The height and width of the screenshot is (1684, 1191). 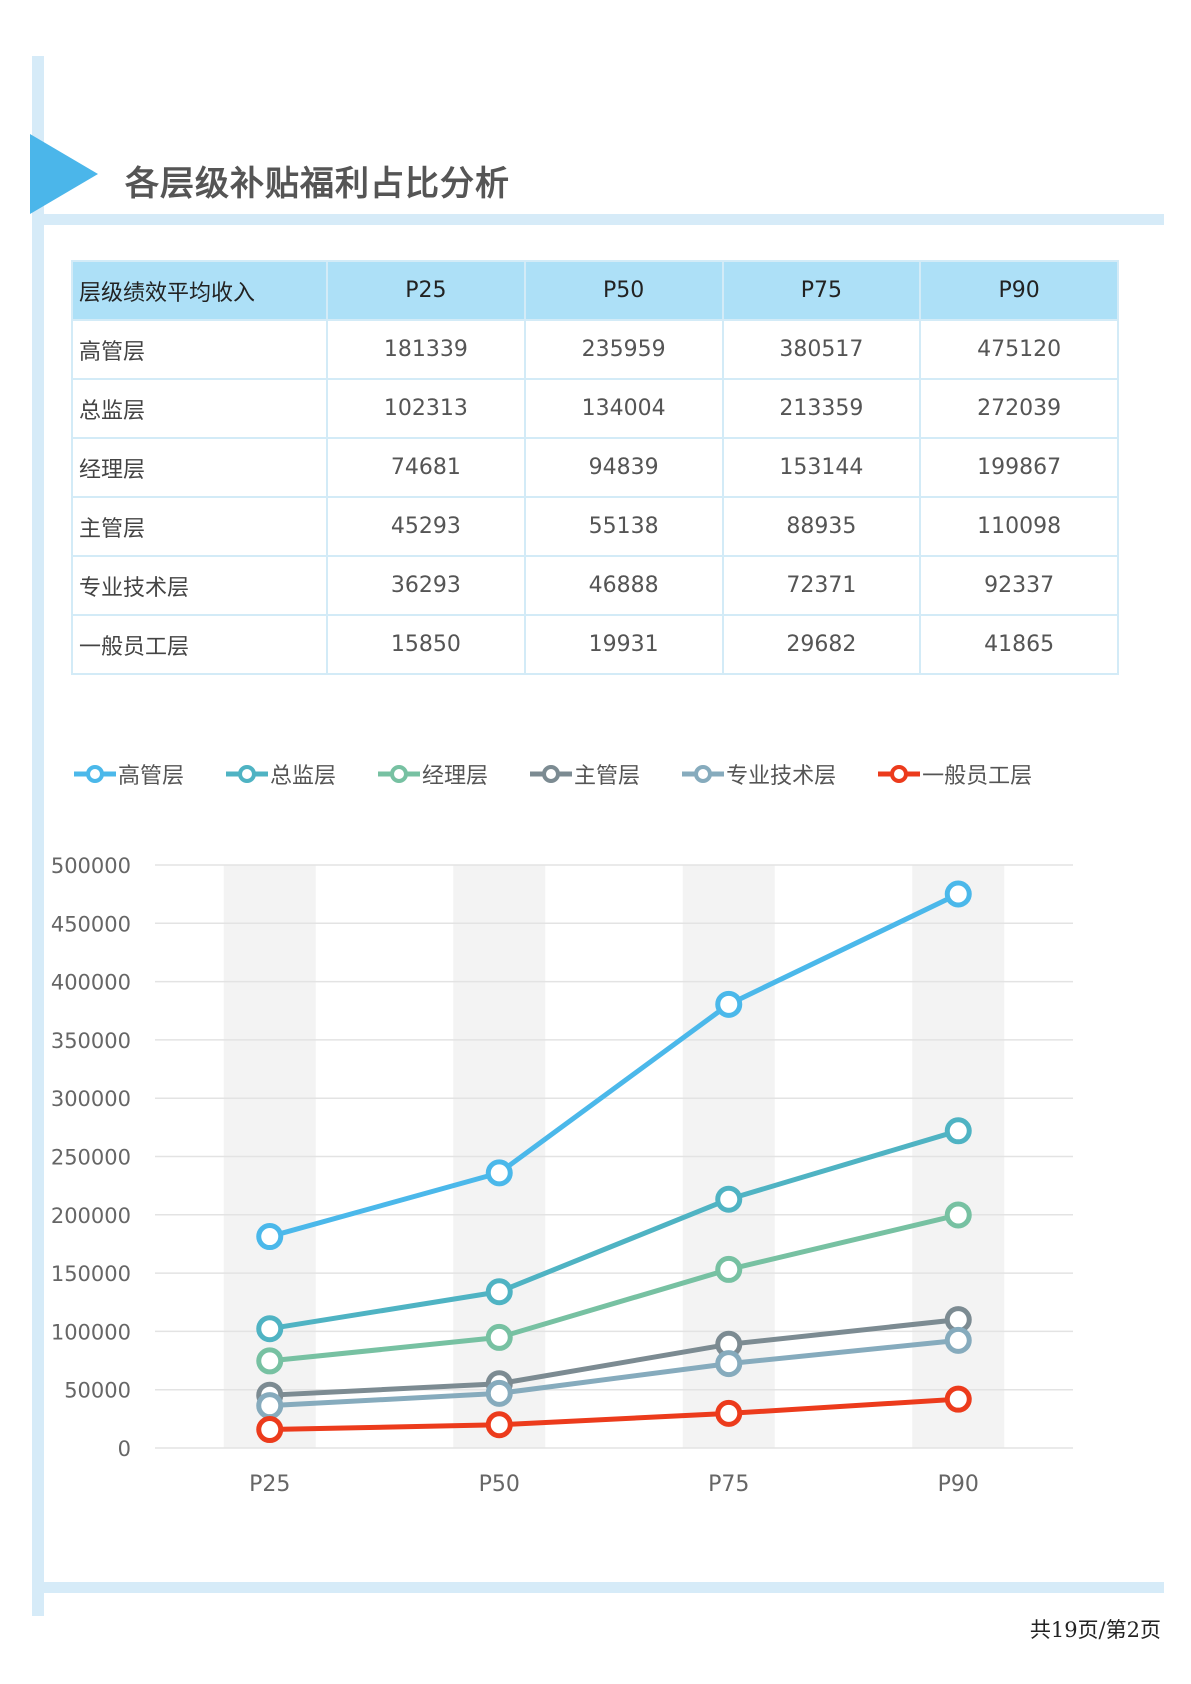 I want to click on value-cell: 94839, so click(x=623, y=467).